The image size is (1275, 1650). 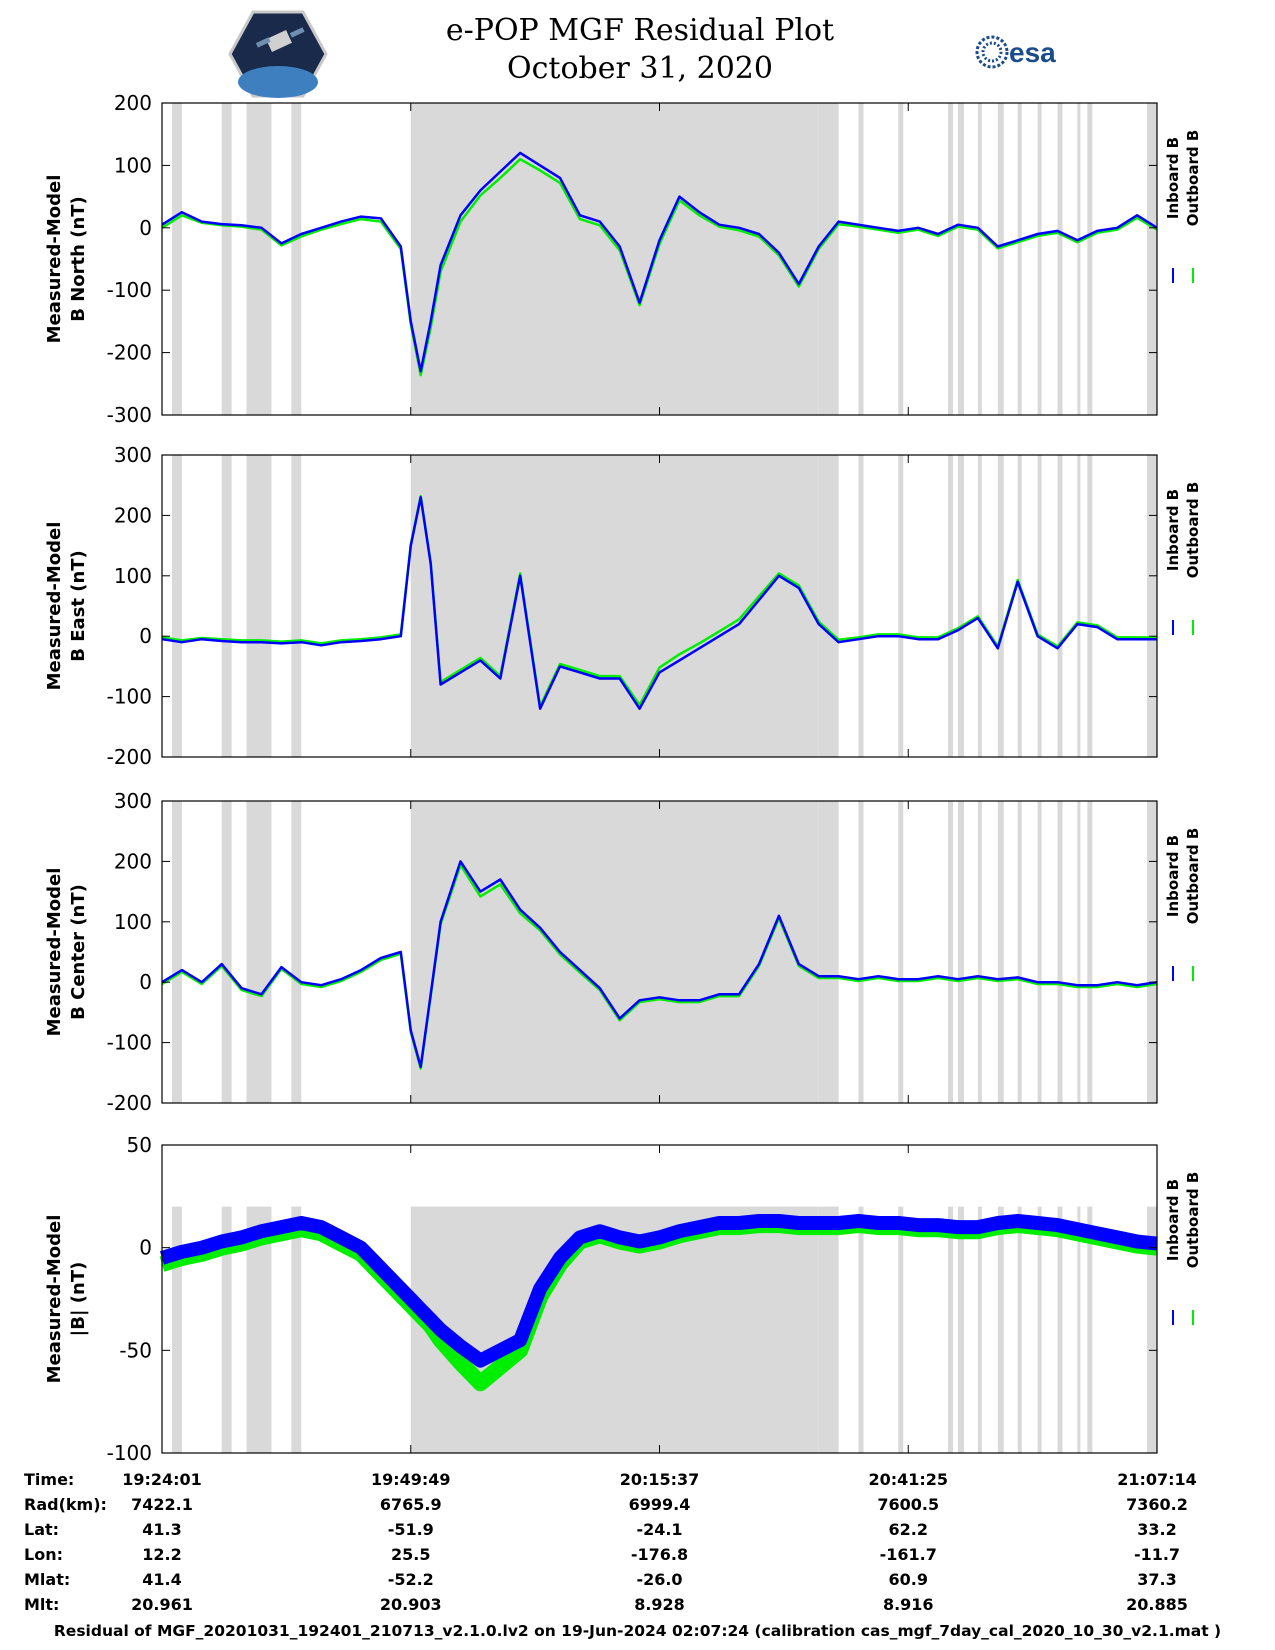 What do you see at coordinates (659, 1579) in the screenshot?
I see `info-cell: -26.0` at bounding box center [659, 1579].